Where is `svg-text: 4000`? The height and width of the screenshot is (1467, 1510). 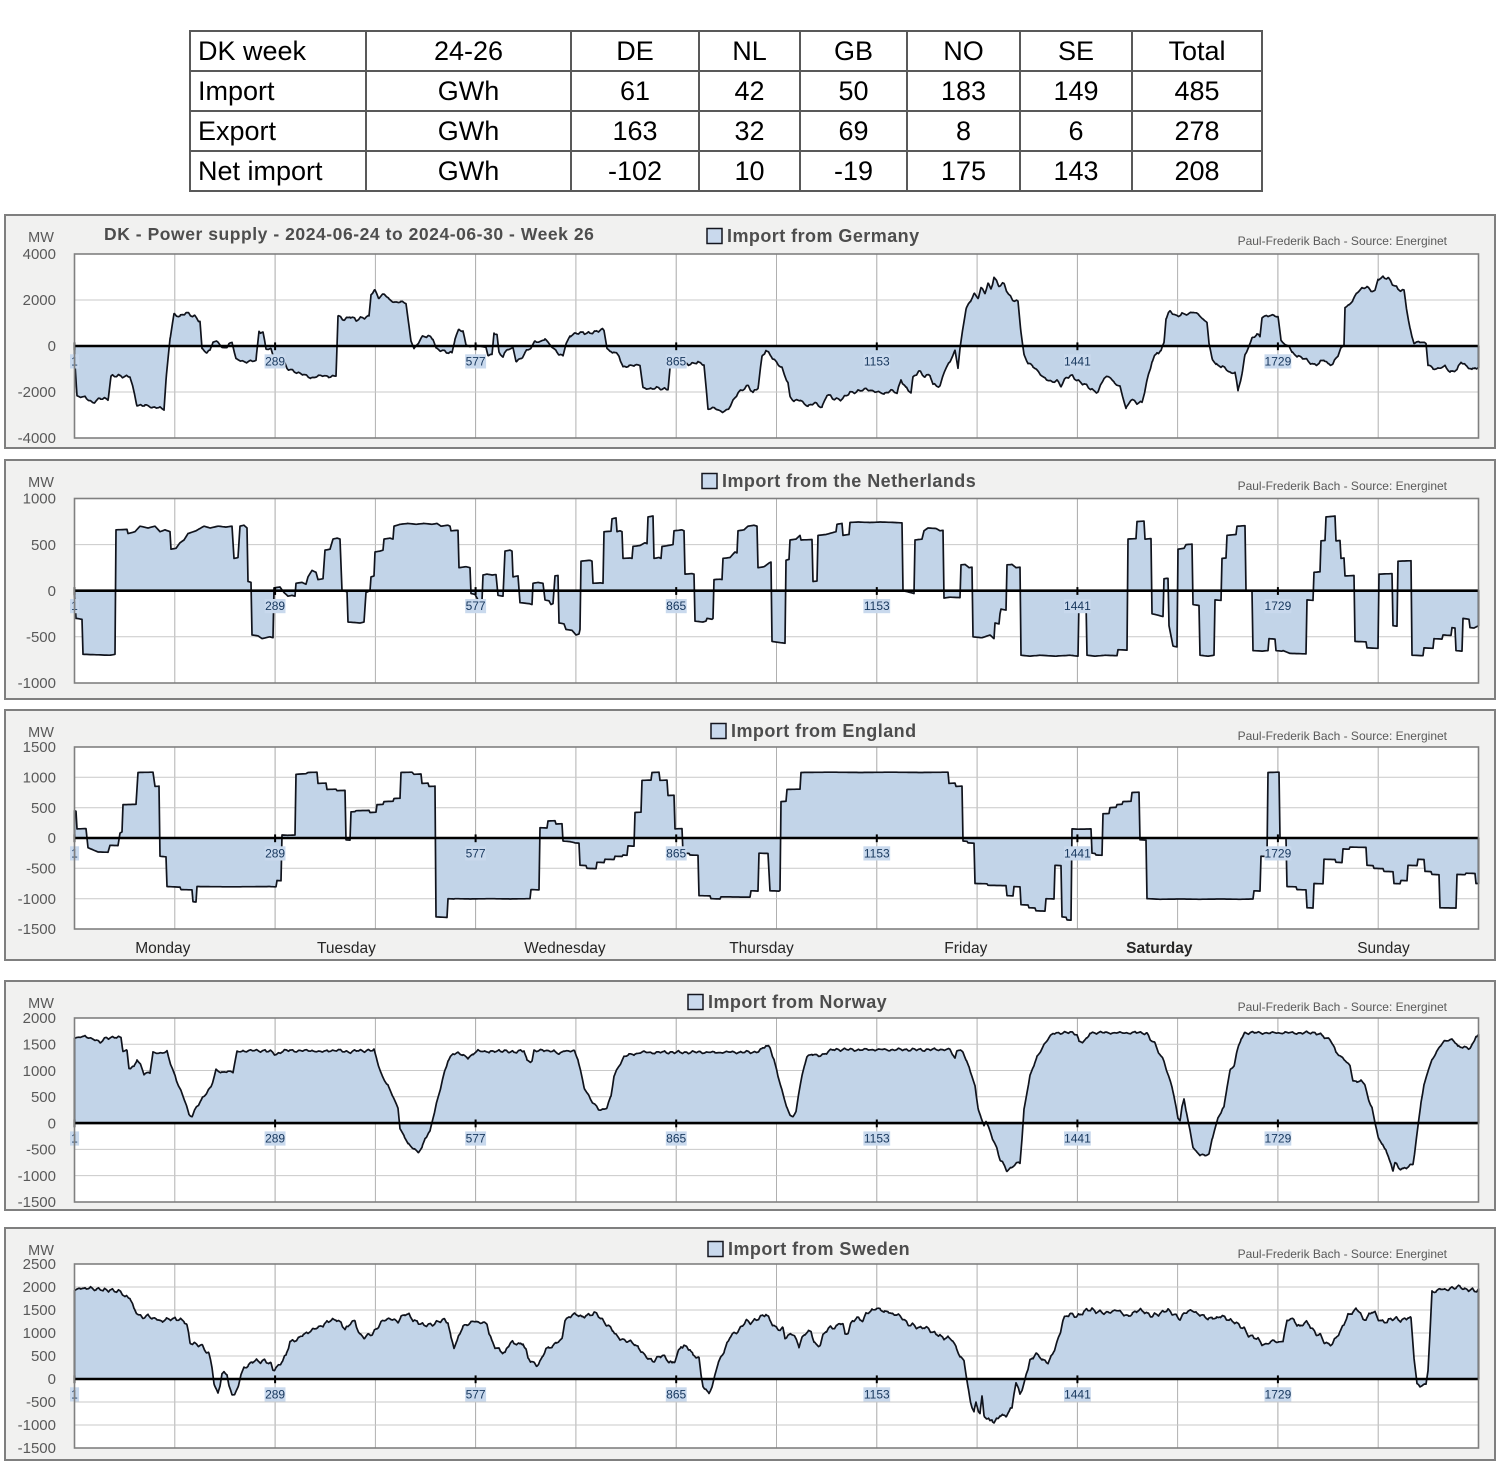 svg-text: 4000 is located at coordinates (39, 254).